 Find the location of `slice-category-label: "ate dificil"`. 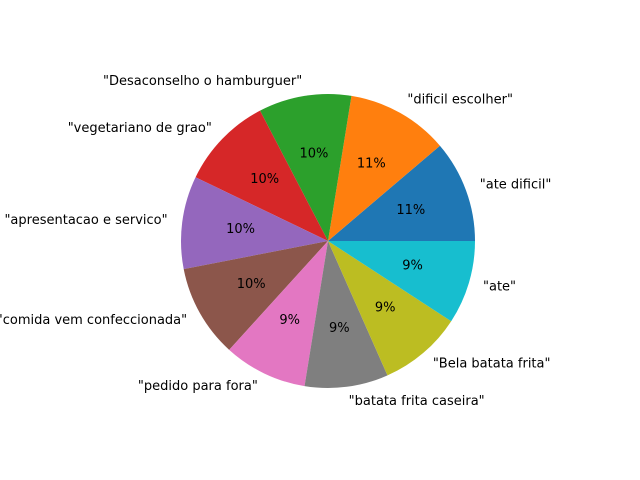

slice-category-label: "ate dificil" is located at coordinates (516, 185).